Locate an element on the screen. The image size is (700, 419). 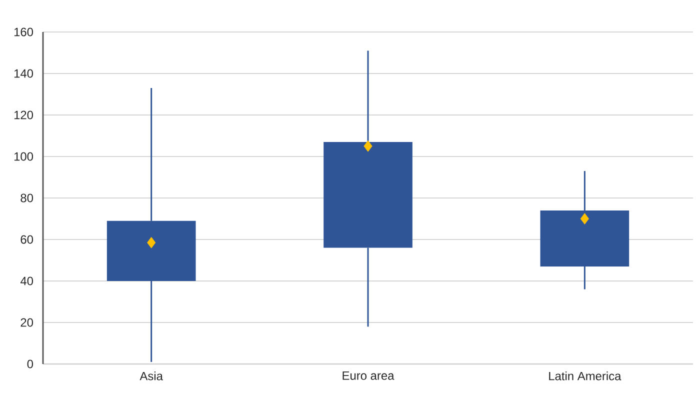
y-tick-label: 140 is located at coordinates (24, 73).